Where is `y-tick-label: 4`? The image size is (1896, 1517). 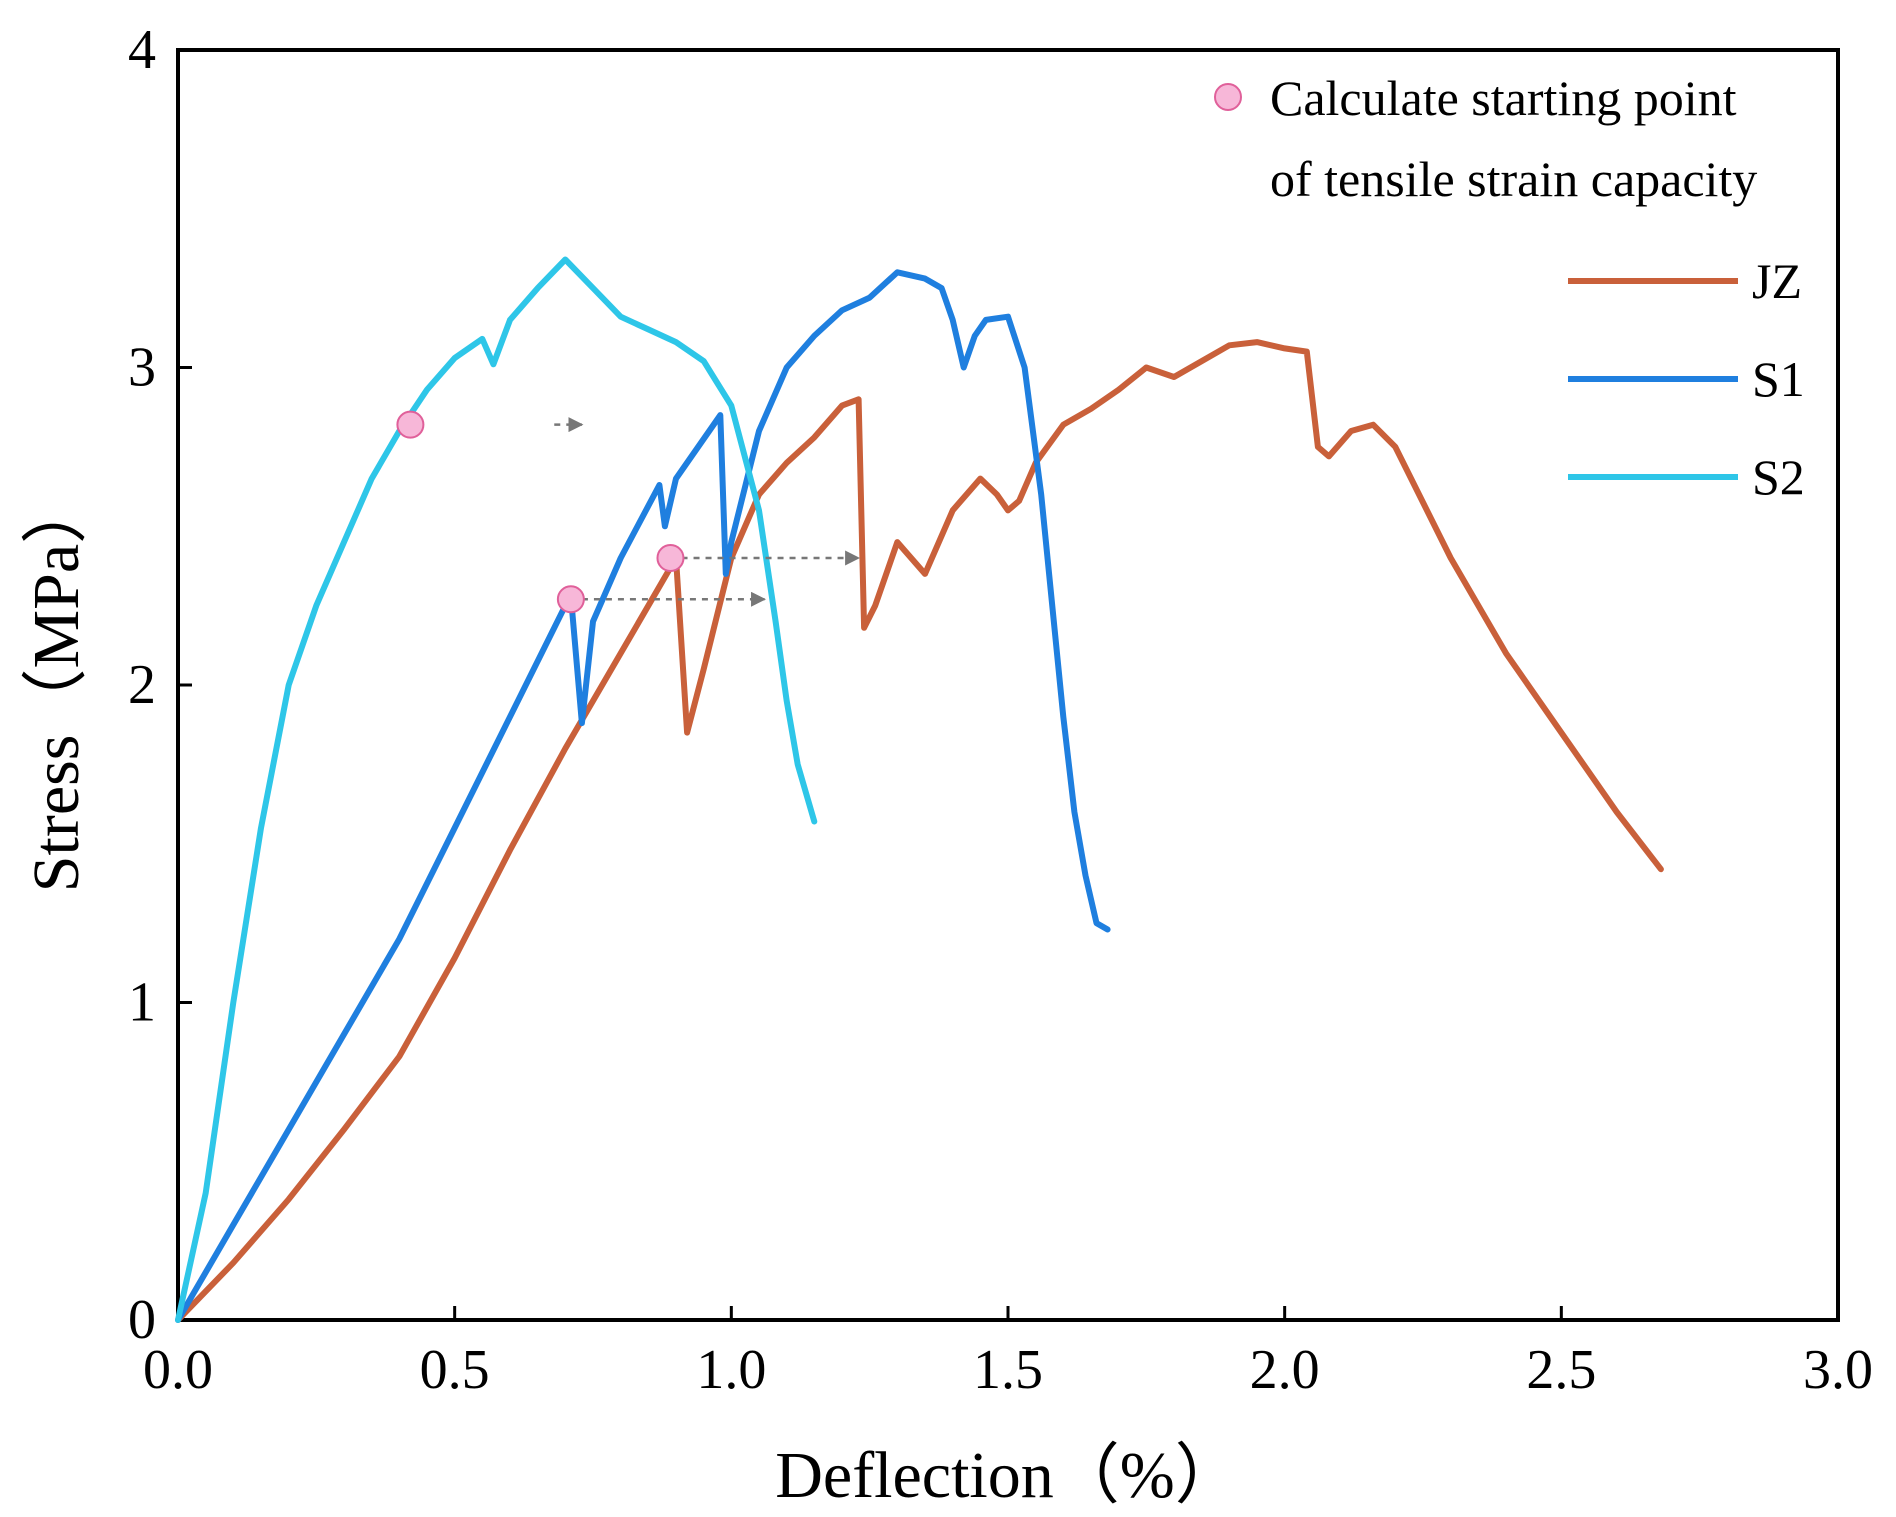
y-tick-label: 4 is located at coordinates (142, 50).